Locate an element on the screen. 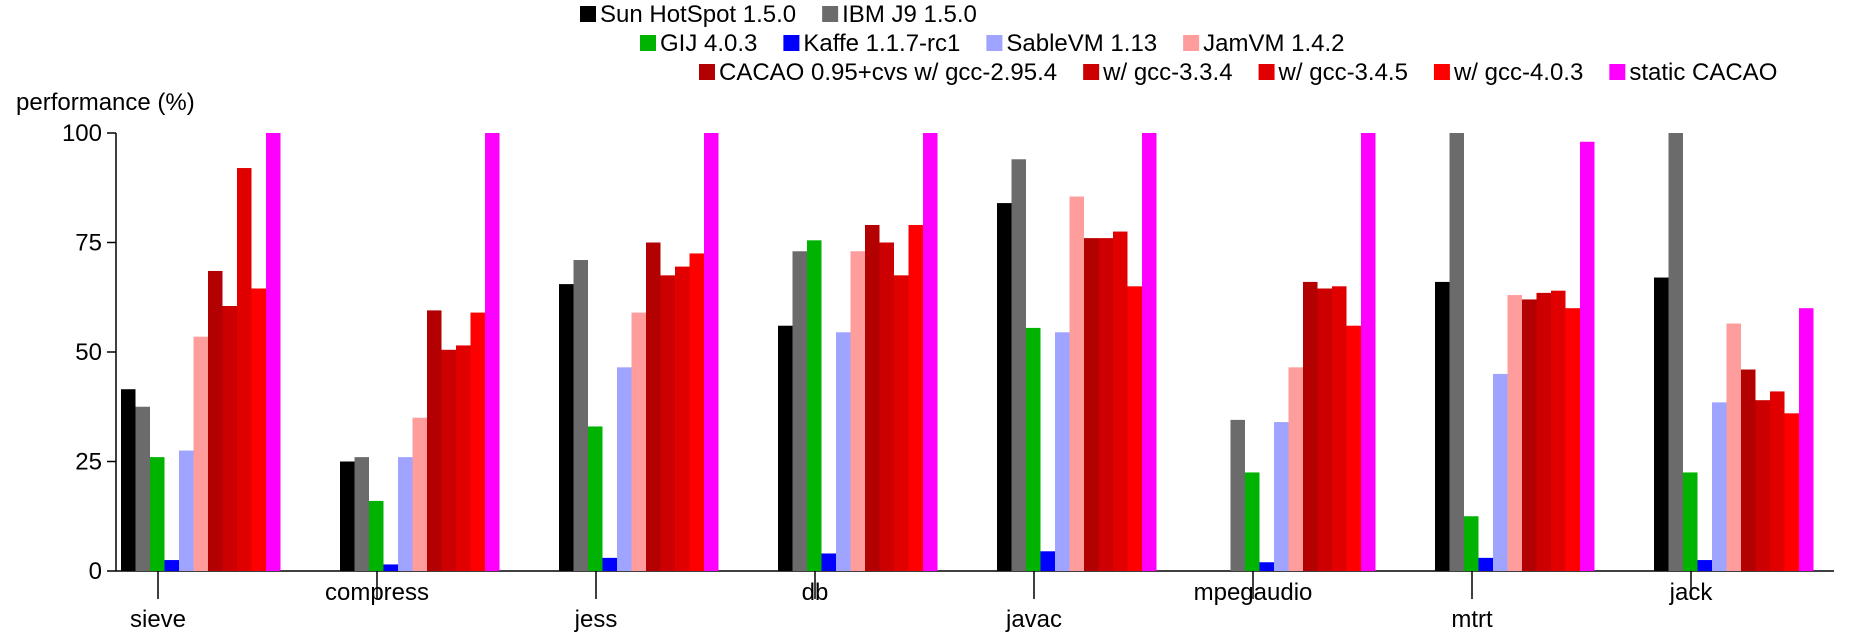 The height and width of the screenshot is (634, 1868). x-tick-label: compress is located at coordinates (377, 592).